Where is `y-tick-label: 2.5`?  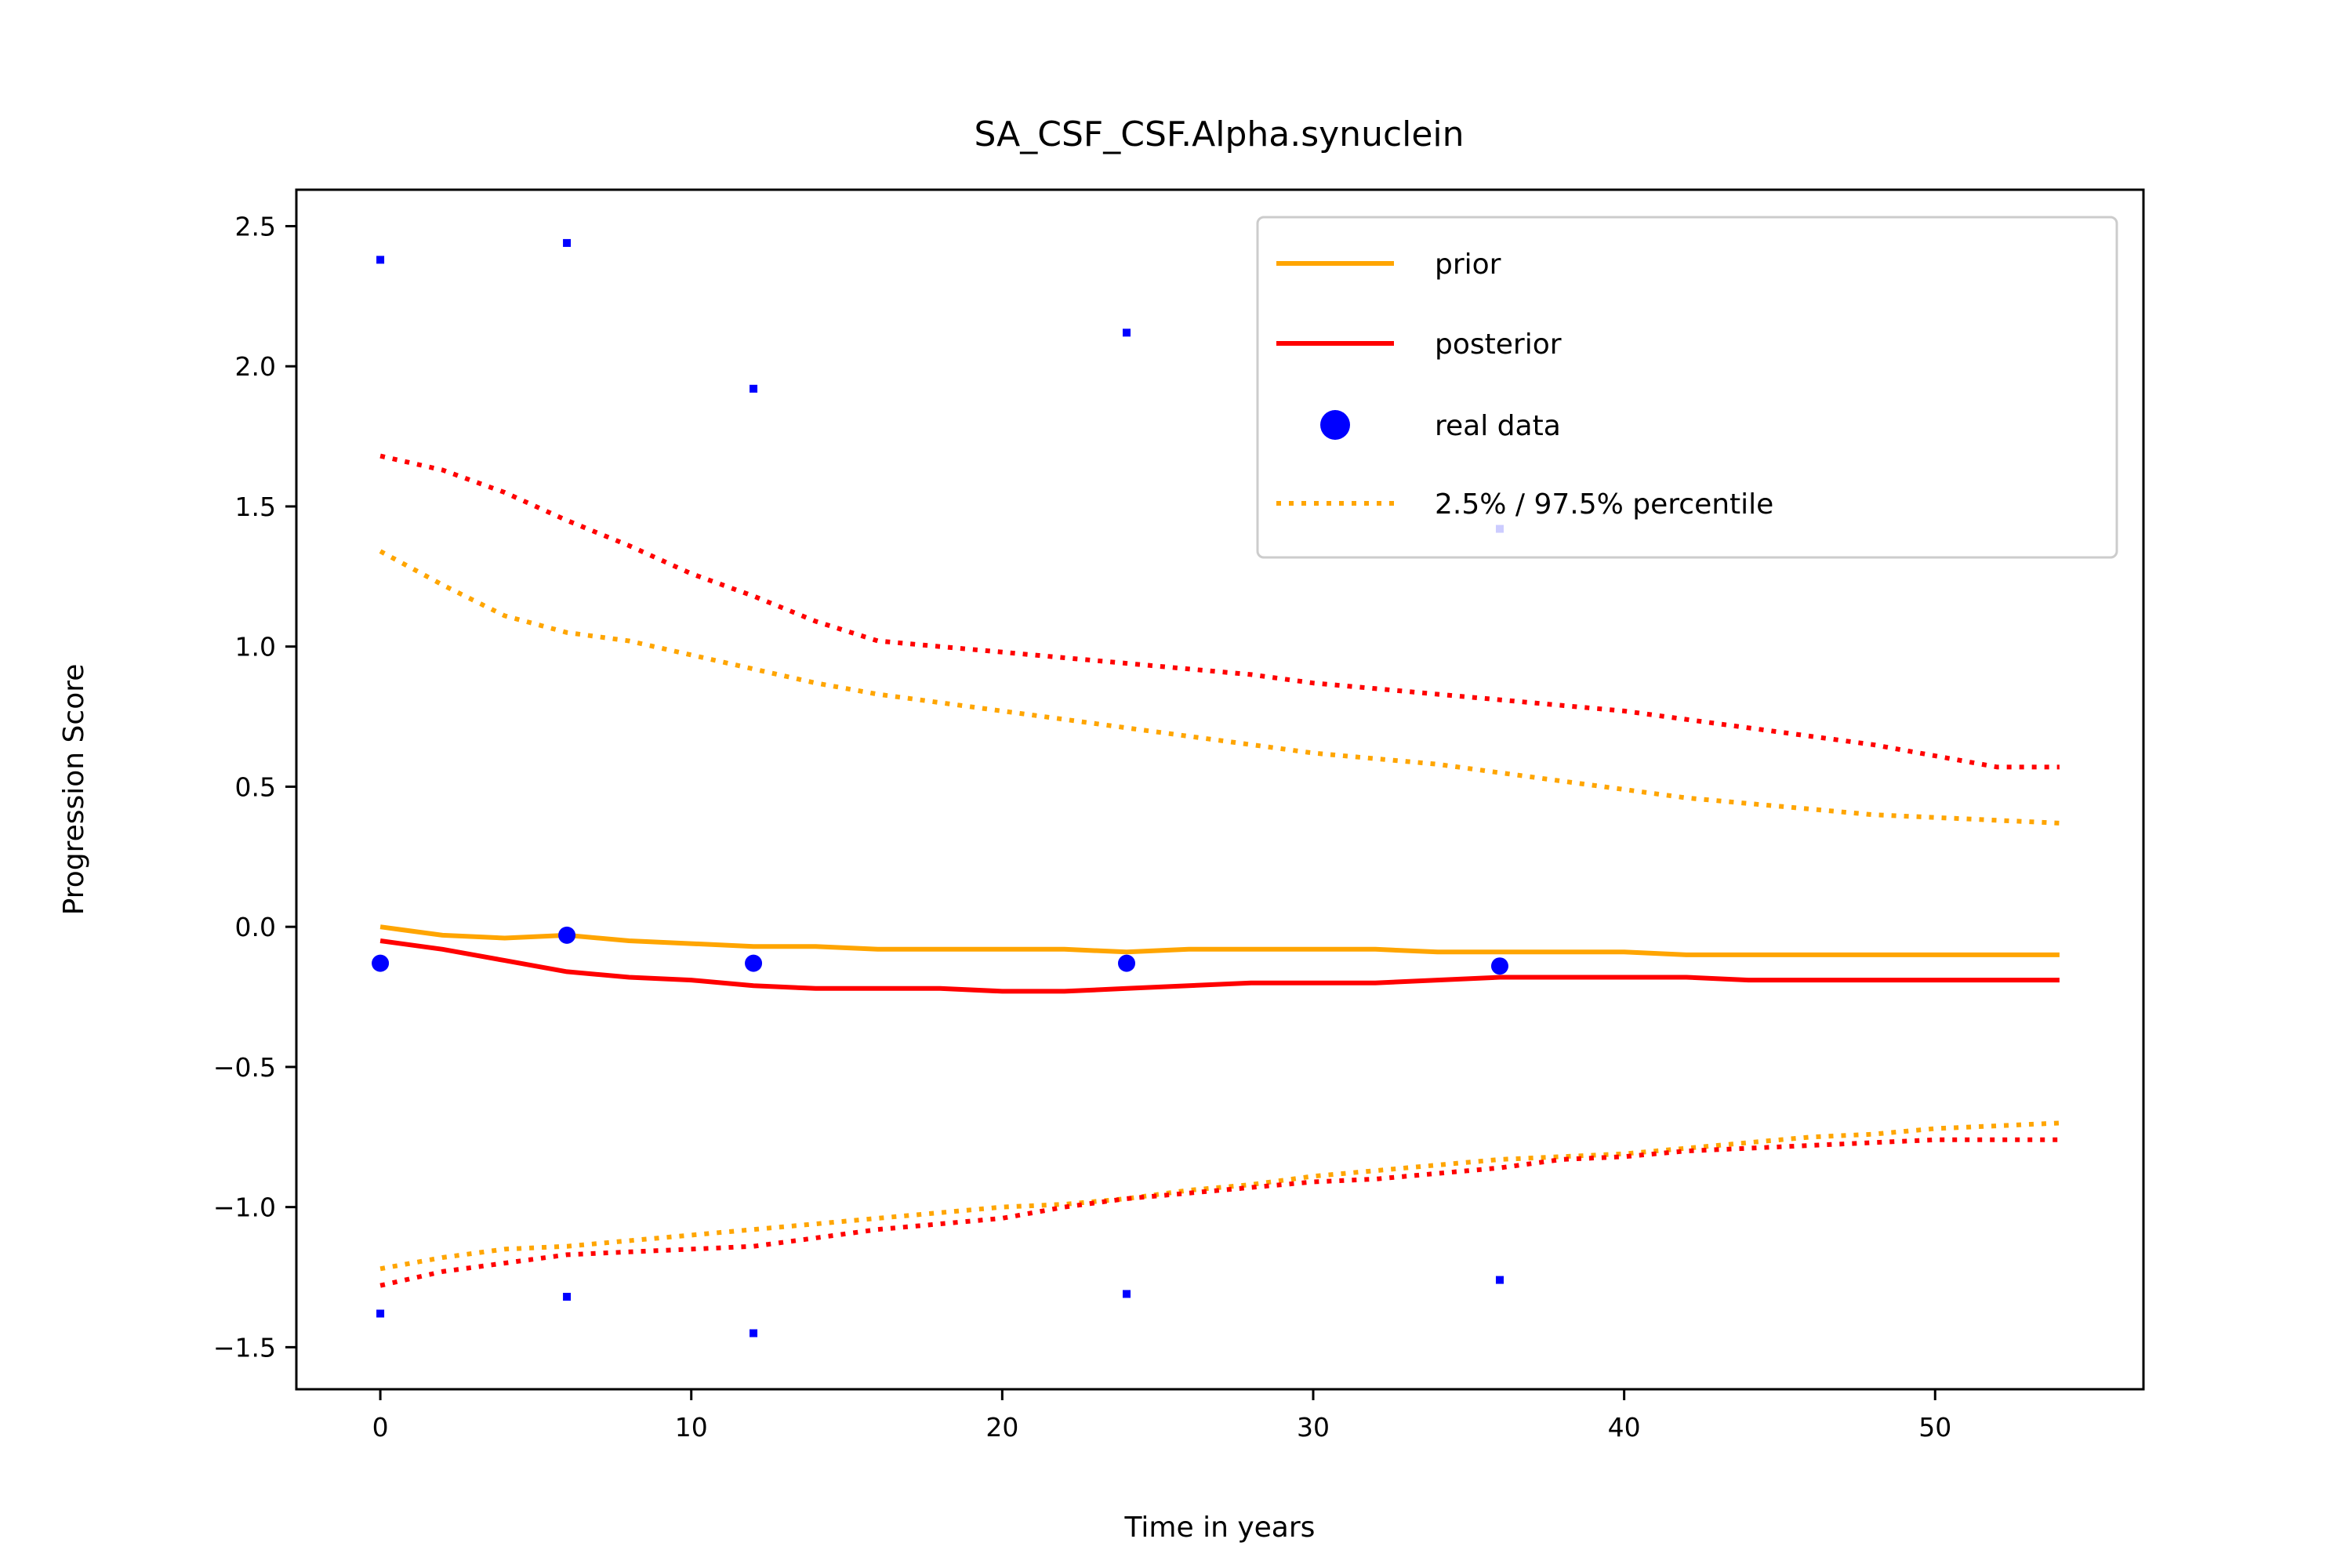 y-tick-label: 2.5 is located at coordinates (255, 226).